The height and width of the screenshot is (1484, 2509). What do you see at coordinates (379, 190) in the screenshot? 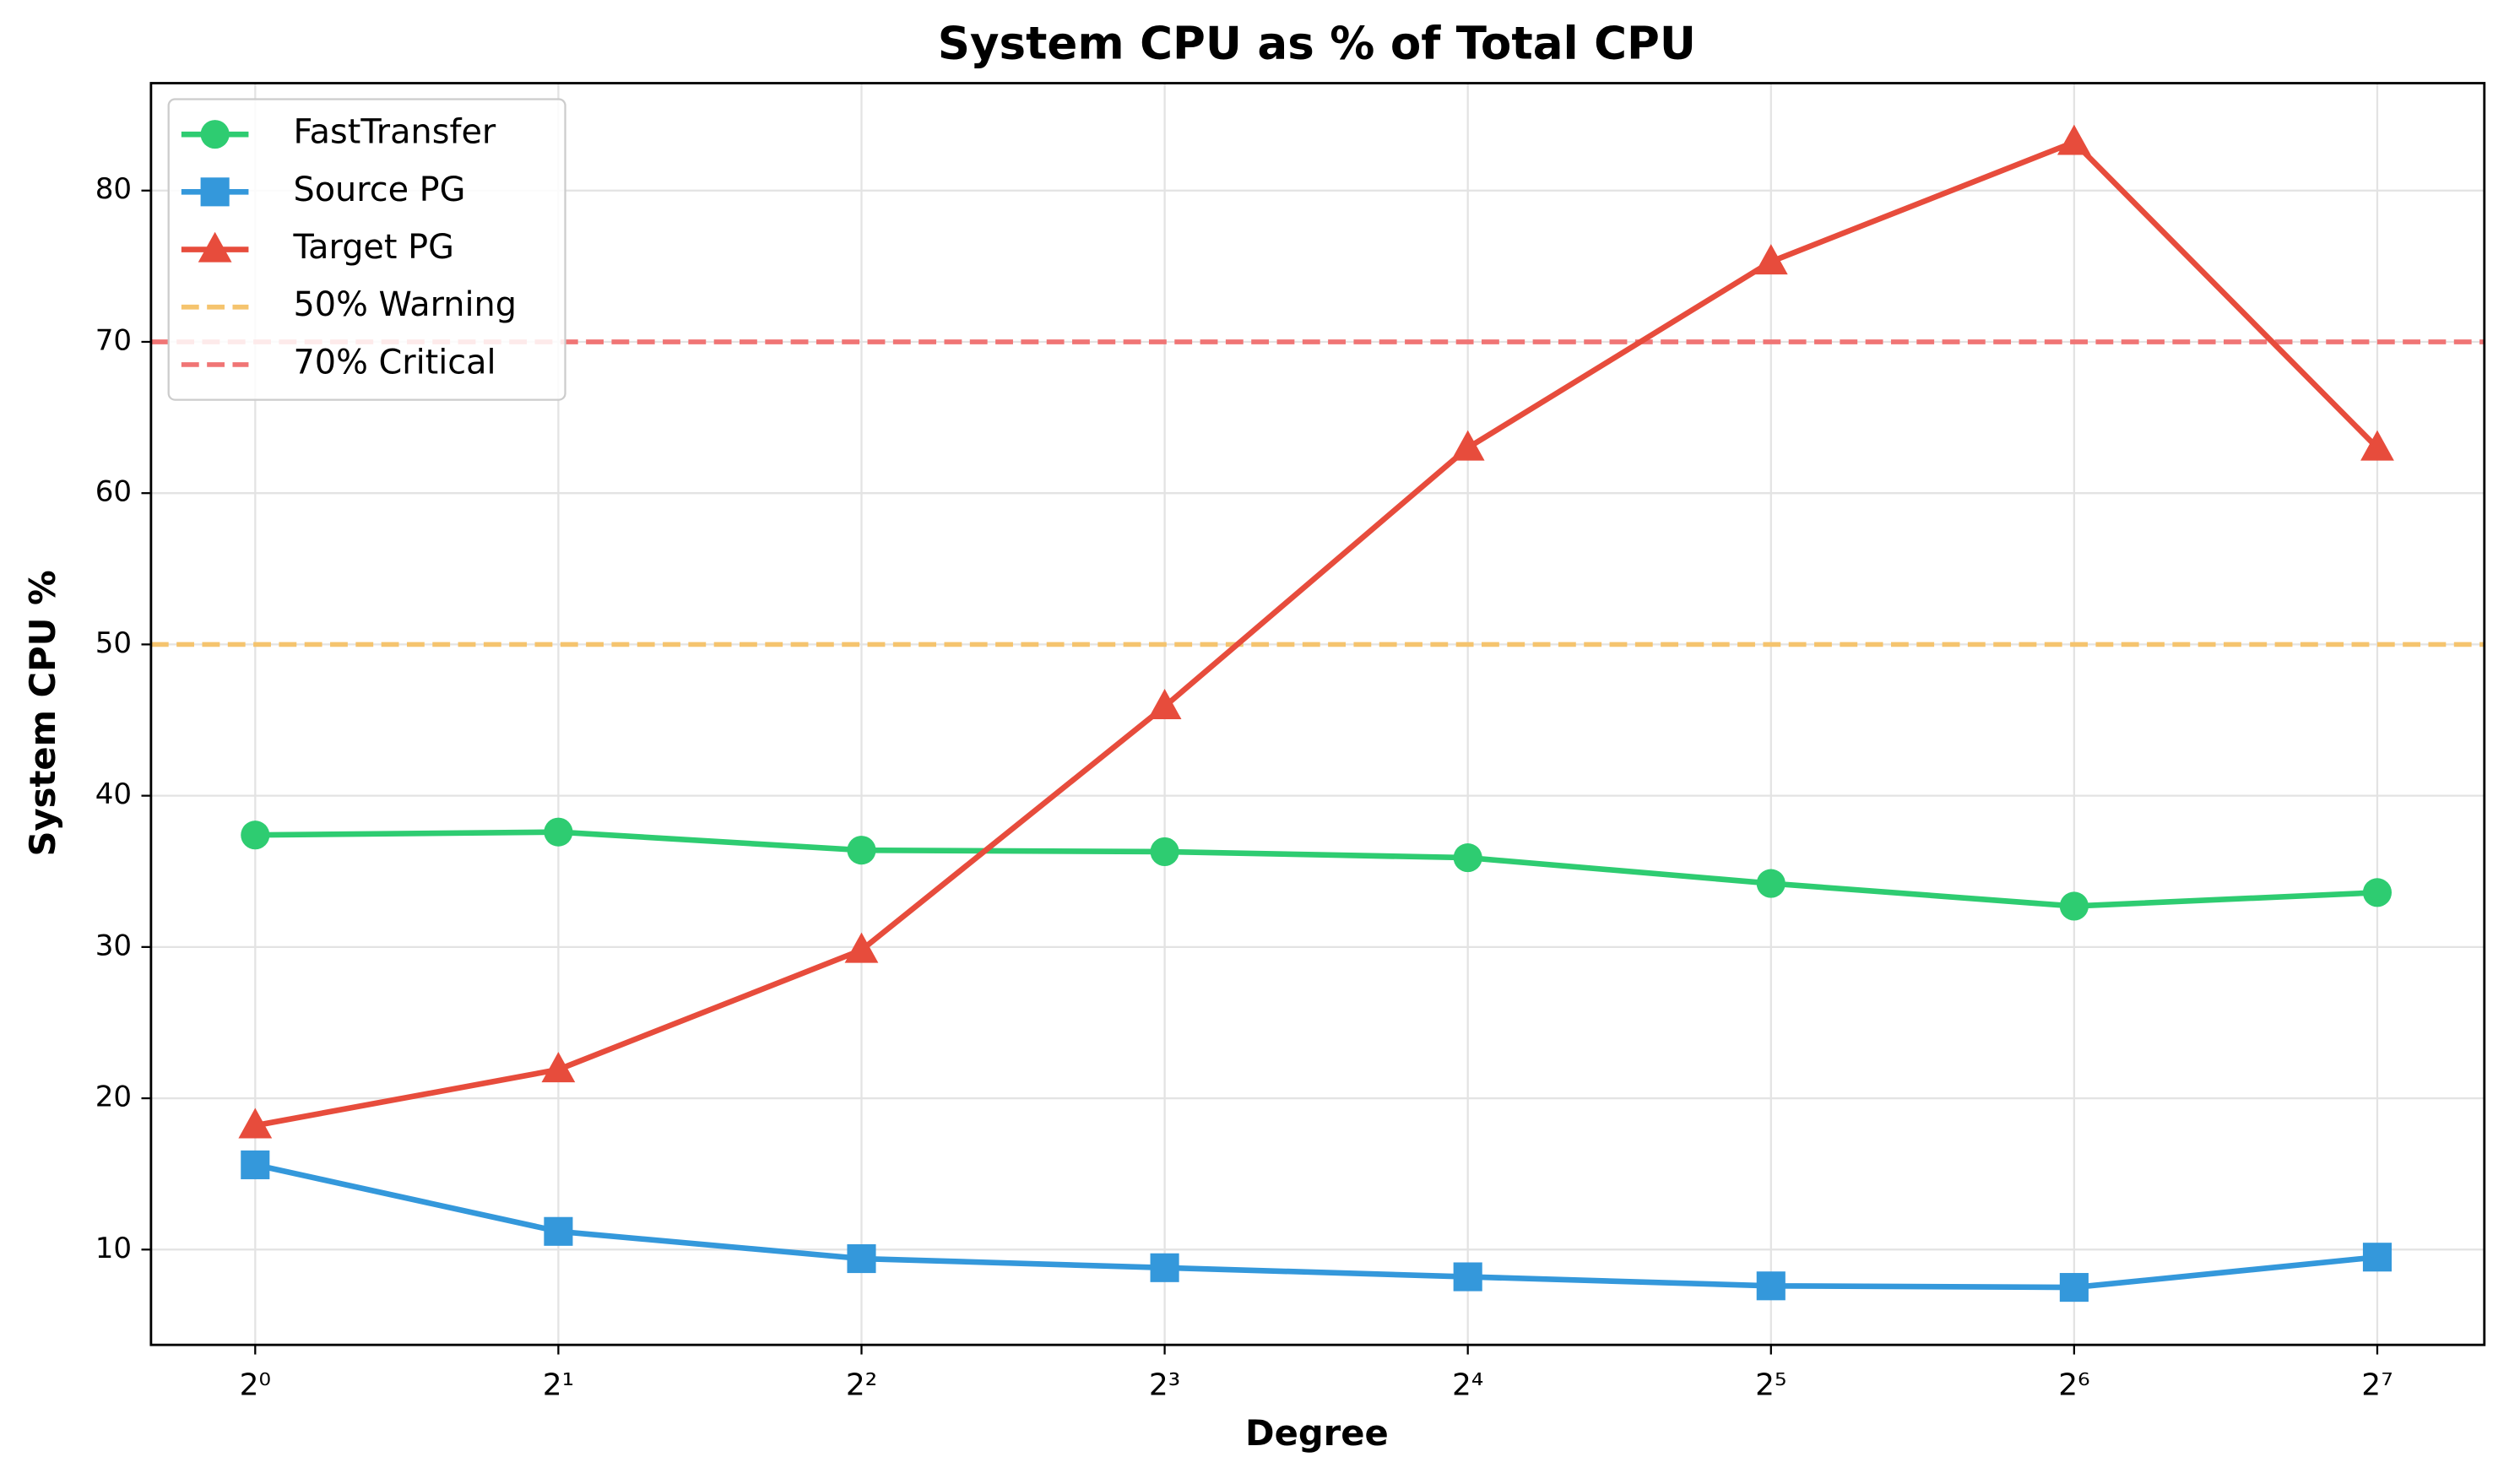
I see `legend-label: Source PG` at bounding box center [379, 190].